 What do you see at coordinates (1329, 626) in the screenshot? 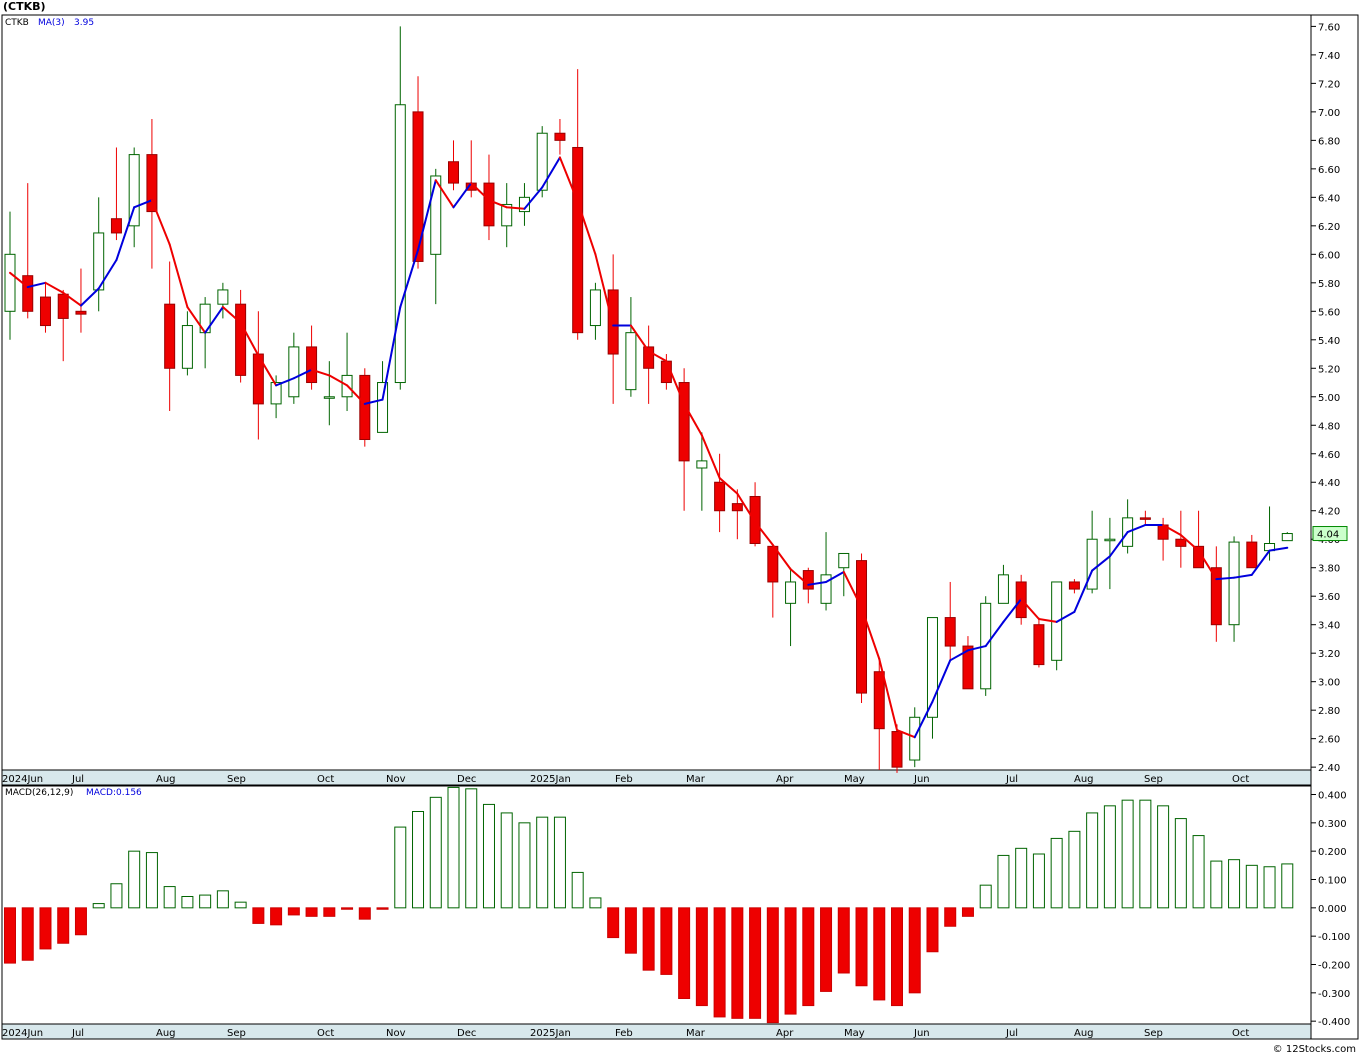
I see `price-y-tick-label: 3.40` at bounding box center [1329, 626].